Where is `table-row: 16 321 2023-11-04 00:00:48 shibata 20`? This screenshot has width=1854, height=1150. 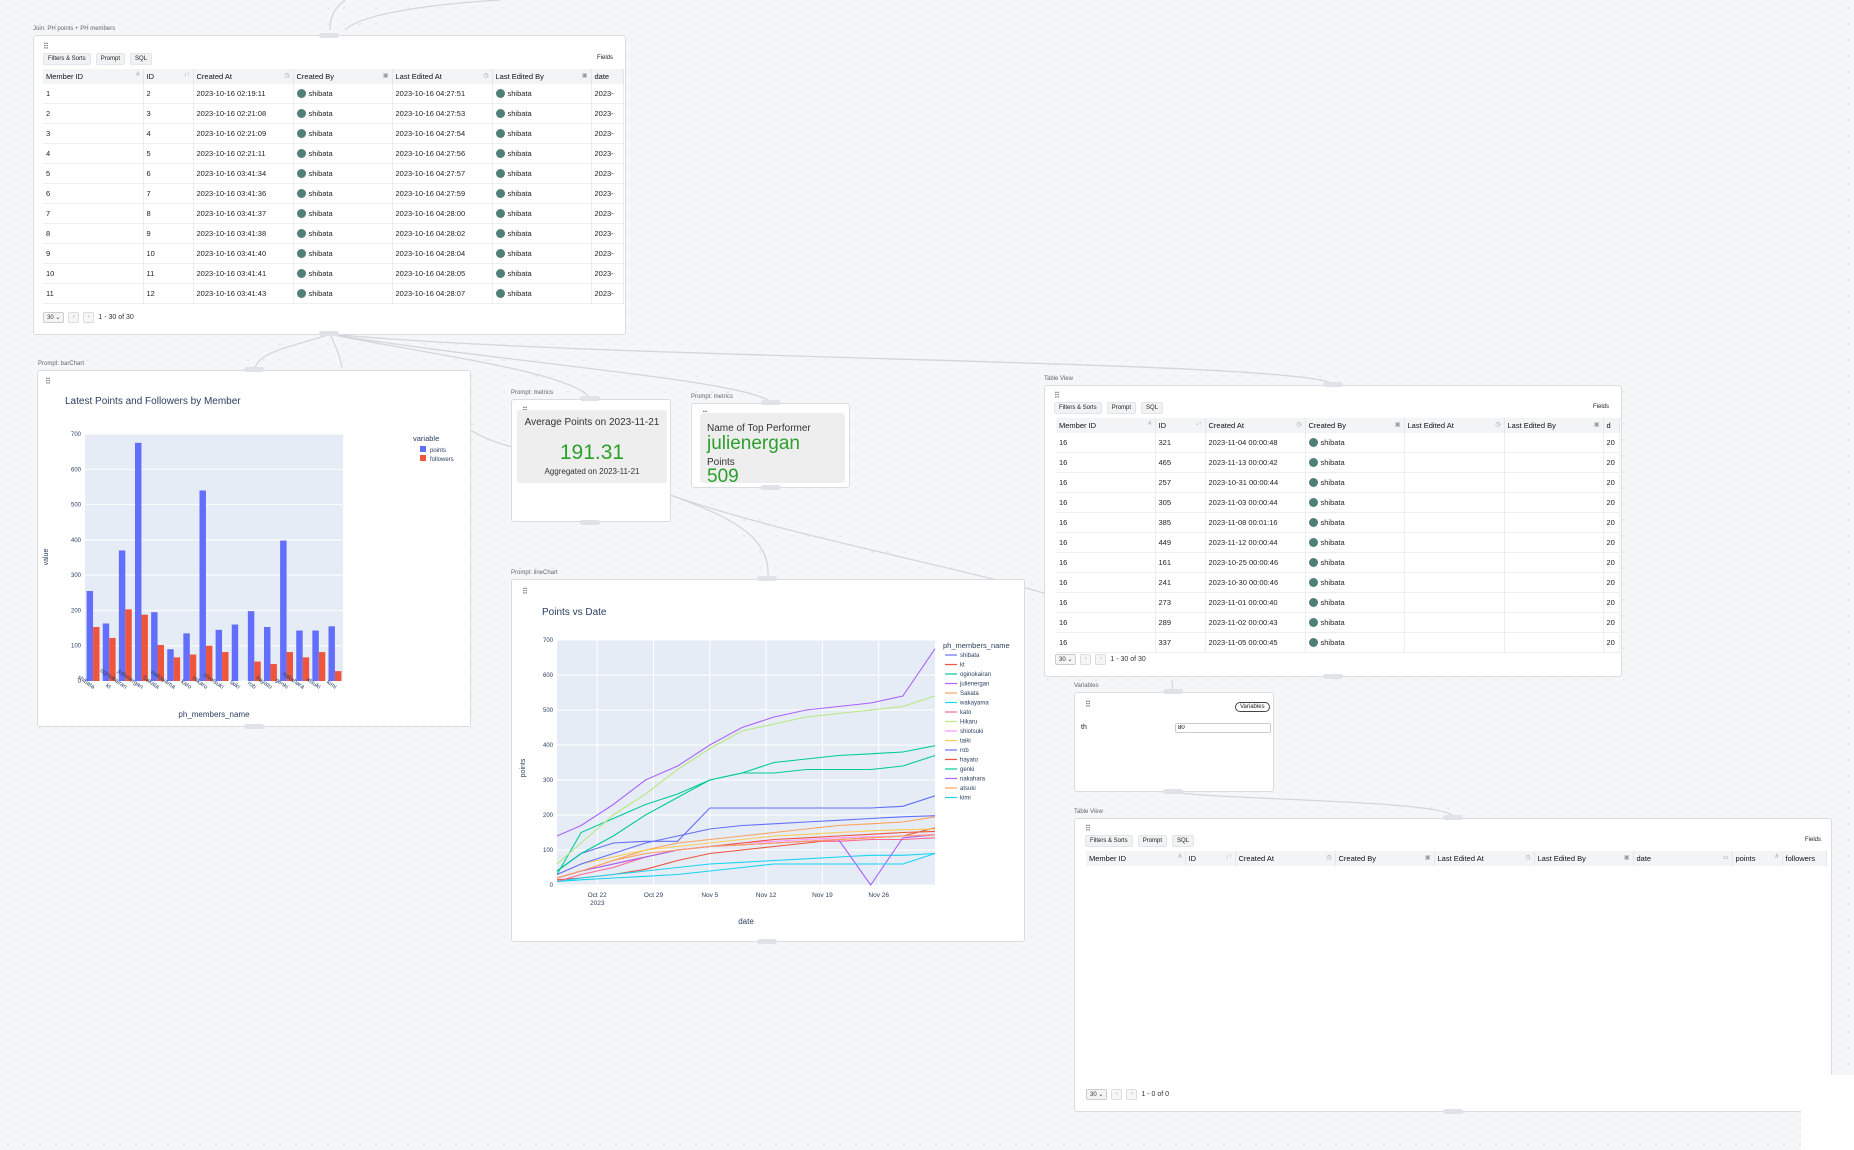 table-row: 16 321 2023-11-04 00:00:48 shibata 20 is located at coordinates (1338, 443).